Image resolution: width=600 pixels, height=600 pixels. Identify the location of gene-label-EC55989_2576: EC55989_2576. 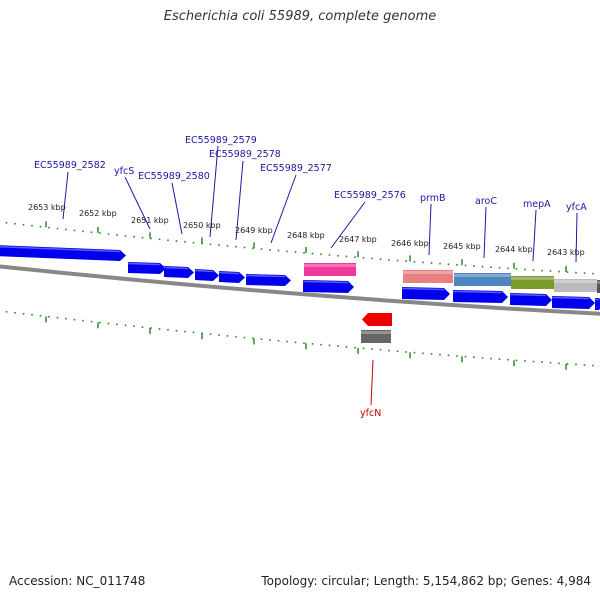
(370, 195).